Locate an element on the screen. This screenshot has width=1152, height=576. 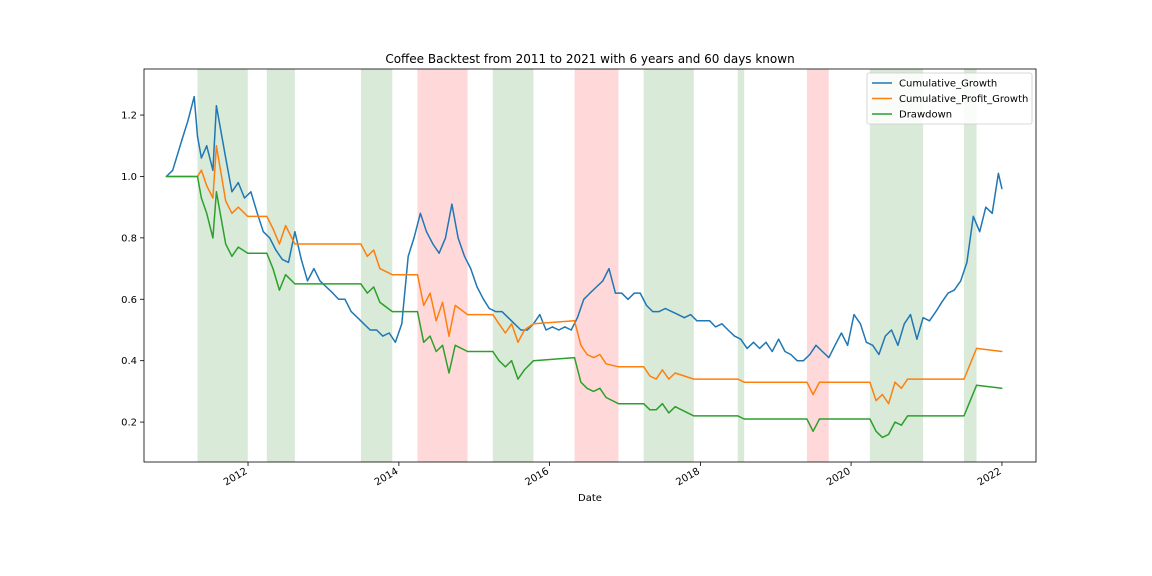
y-tick-label: 0.4 is located at coordinates (129, 361).